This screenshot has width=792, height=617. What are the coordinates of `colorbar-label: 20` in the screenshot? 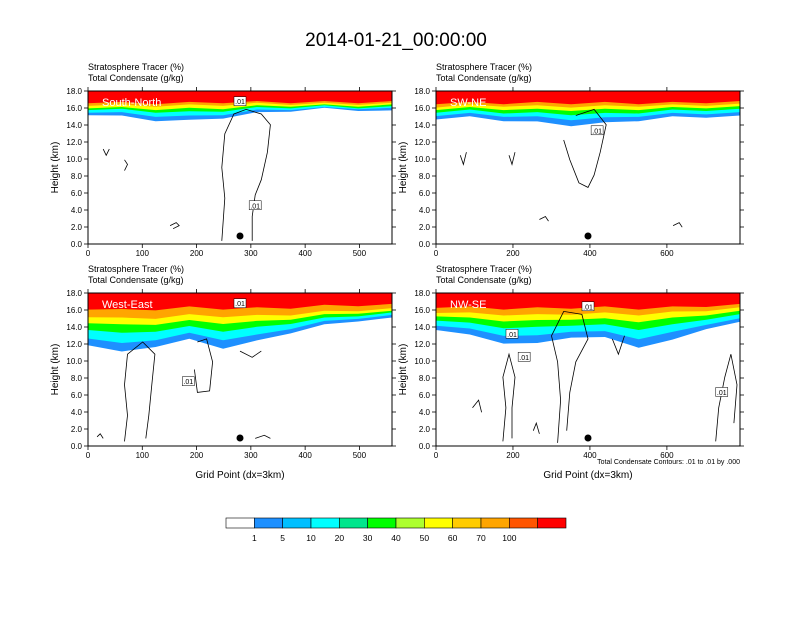 It's located at (340, 538).